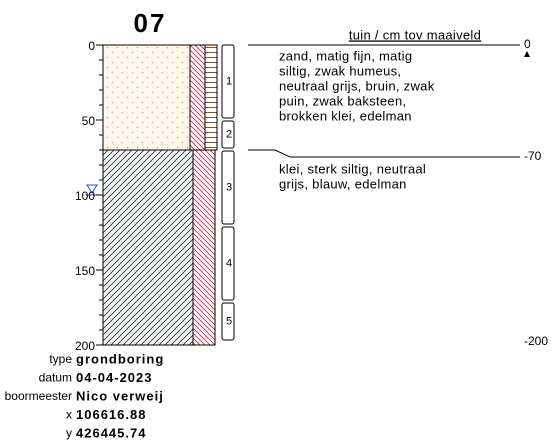 The image size is (555, 444). What do you see at coordinates (111, 432) in the screenshot?
I see `info-value: 426445.74` at bounding box center [111, 432].